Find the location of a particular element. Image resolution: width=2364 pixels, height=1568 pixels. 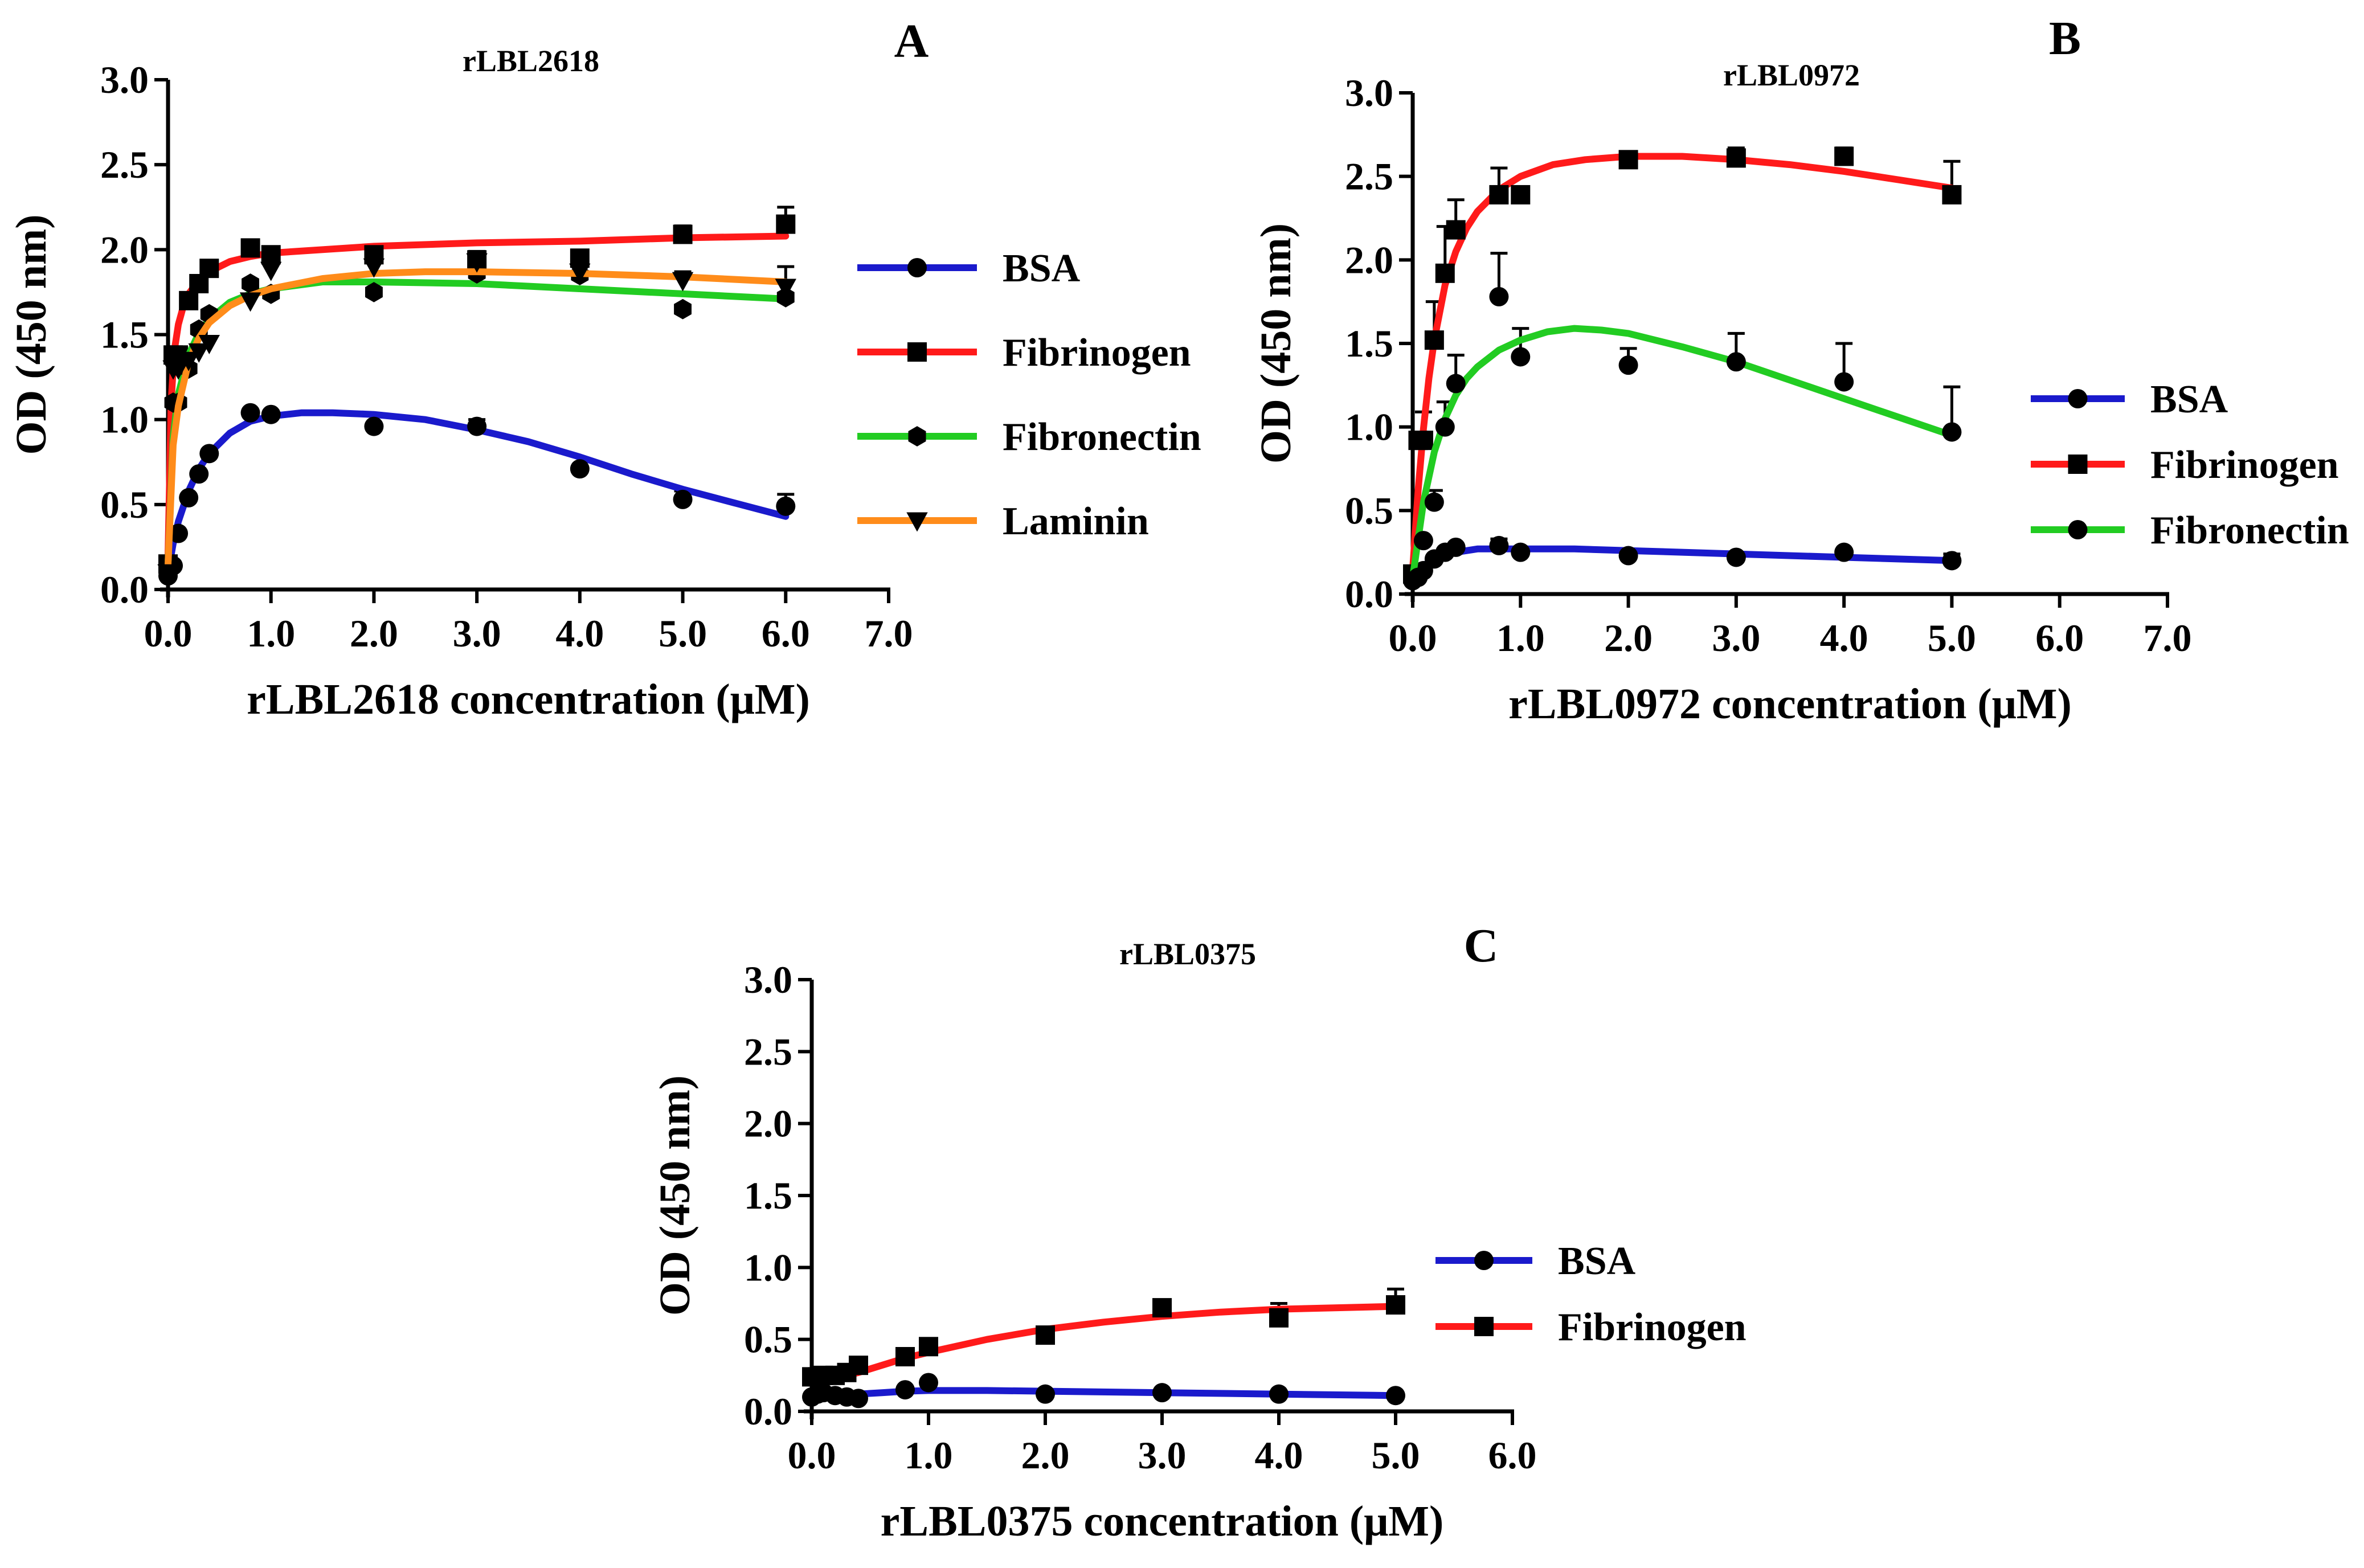

legend-entry: Fibronectin is located at coordinates (2190, 530).